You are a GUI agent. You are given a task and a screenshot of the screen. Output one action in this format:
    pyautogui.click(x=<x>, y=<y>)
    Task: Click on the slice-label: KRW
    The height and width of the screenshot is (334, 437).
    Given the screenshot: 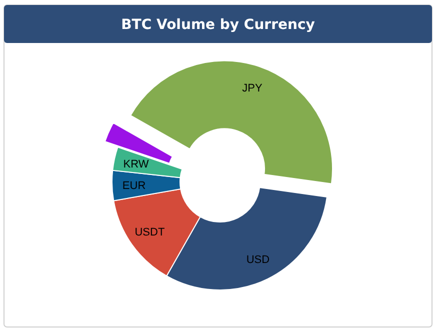 What is the action you would take?
    pyautogui.click(x=136, y=164)
    